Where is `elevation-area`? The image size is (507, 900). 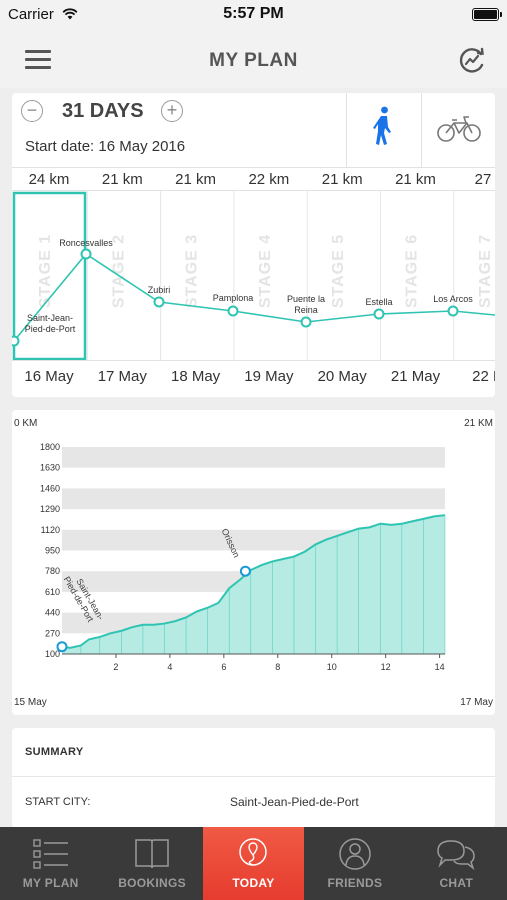 elevation-area is located at coordinates (253, 584).